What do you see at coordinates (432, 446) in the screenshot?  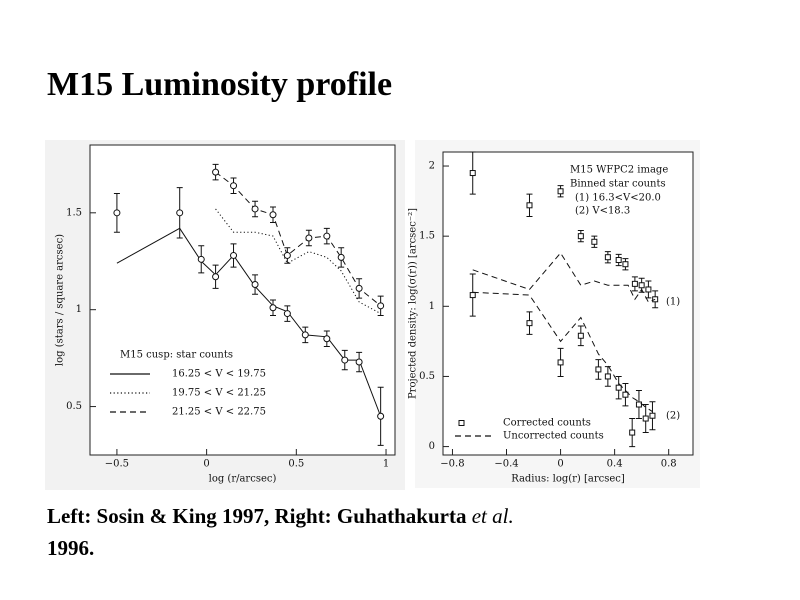 I see `y-tick-label: 0` at bounding box center [432, 446].